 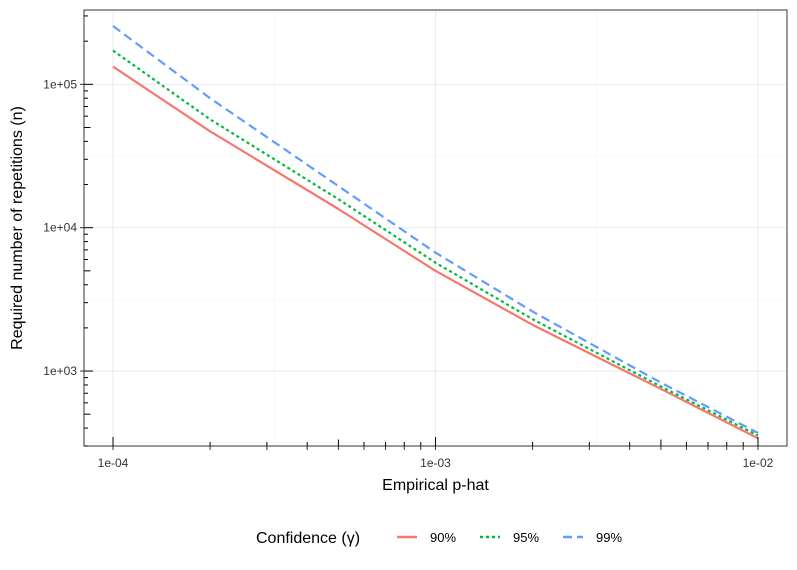 I want to click on x-tick-label: 1e-03, so click(x=435, y=463).